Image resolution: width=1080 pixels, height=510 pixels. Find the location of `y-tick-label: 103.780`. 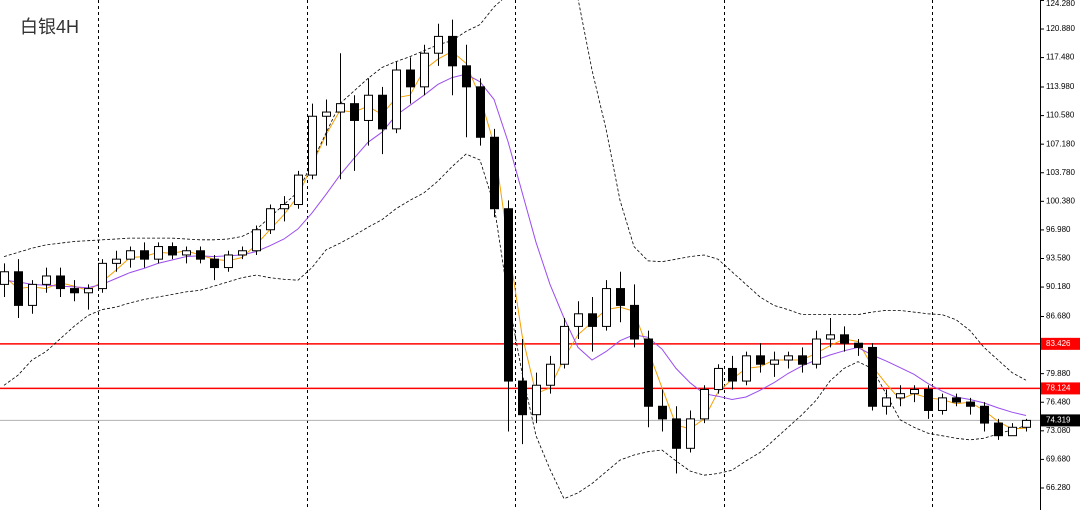

y-tick-label: 103.780 is located at coordinates (1060, 172).